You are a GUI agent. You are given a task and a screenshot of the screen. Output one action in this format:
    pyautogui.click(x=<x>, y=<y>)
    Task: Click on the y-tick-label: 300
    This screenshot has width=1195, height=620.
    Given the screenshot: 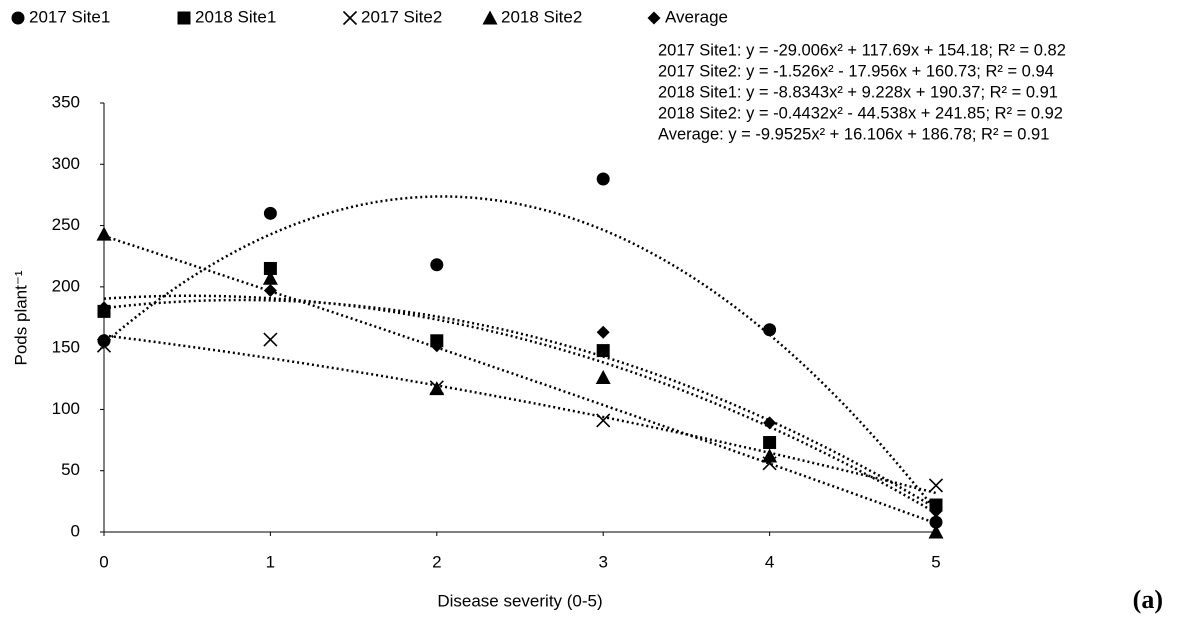 What is the action you would take?
    pyautogui.click(x=66, y=163)
    